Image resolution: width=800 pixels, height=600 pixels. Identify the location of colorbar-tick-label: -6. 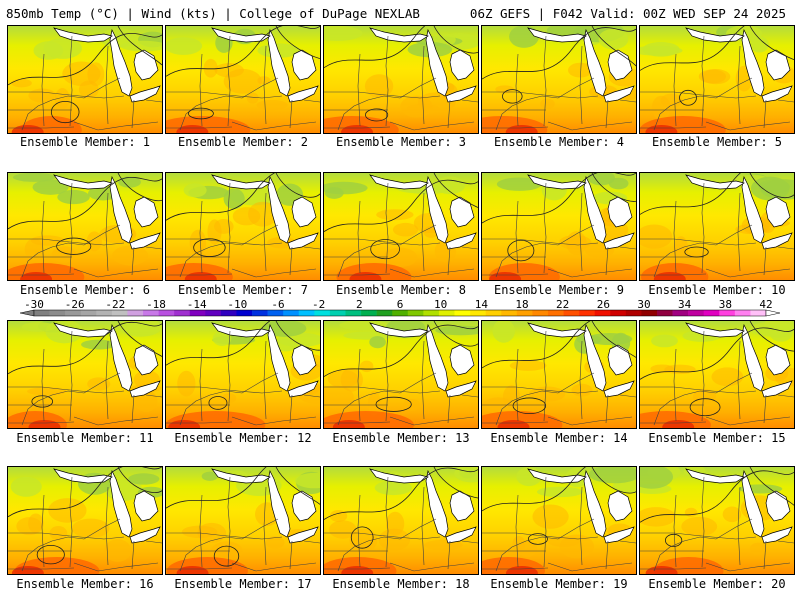
(278, 304).